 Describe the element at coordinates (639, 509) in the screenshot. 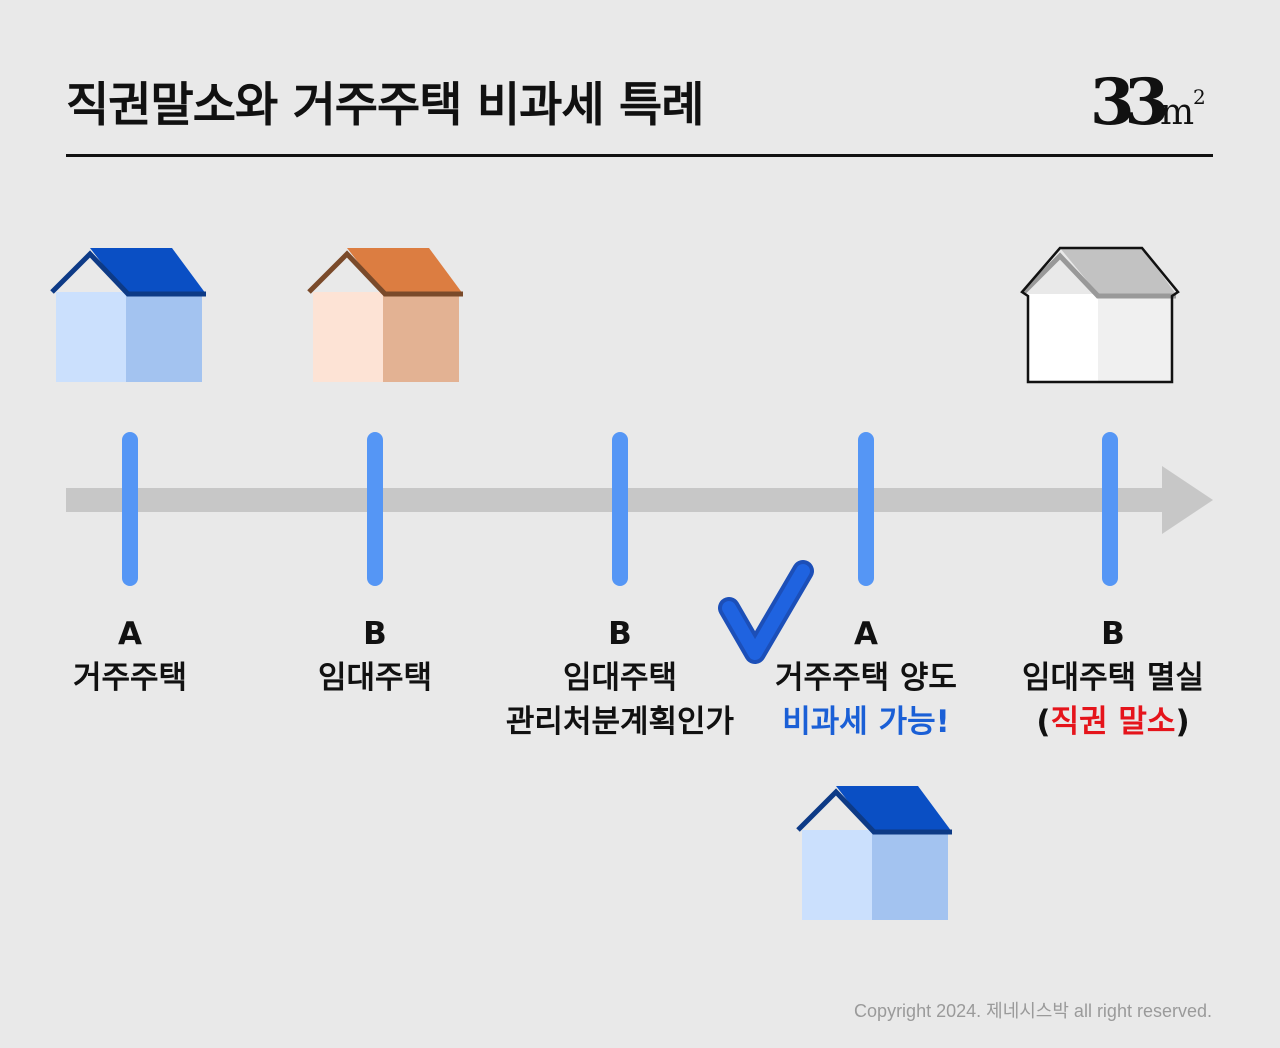

I see `timeline` at that location.